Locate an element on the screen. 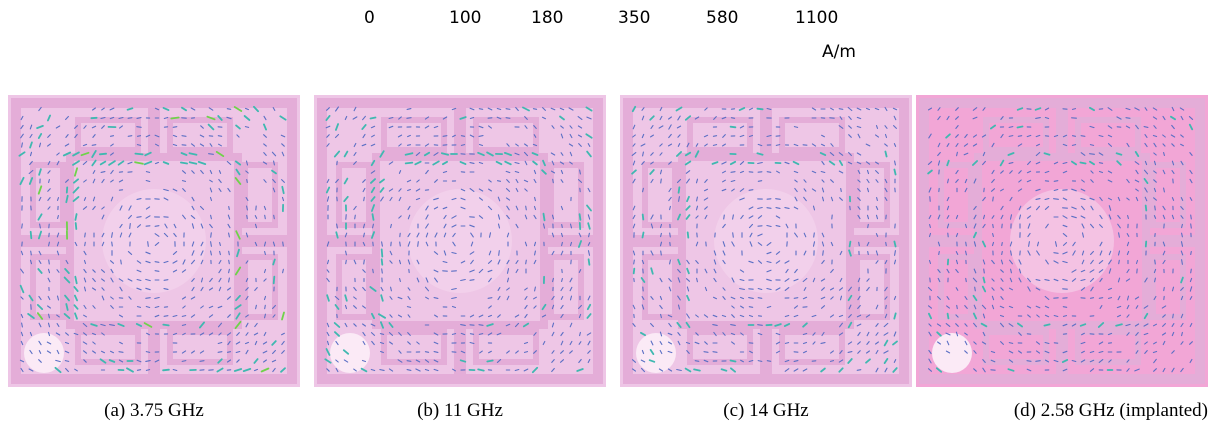  scale-tick-1100: 1100 is located at coordinates (816, 18).